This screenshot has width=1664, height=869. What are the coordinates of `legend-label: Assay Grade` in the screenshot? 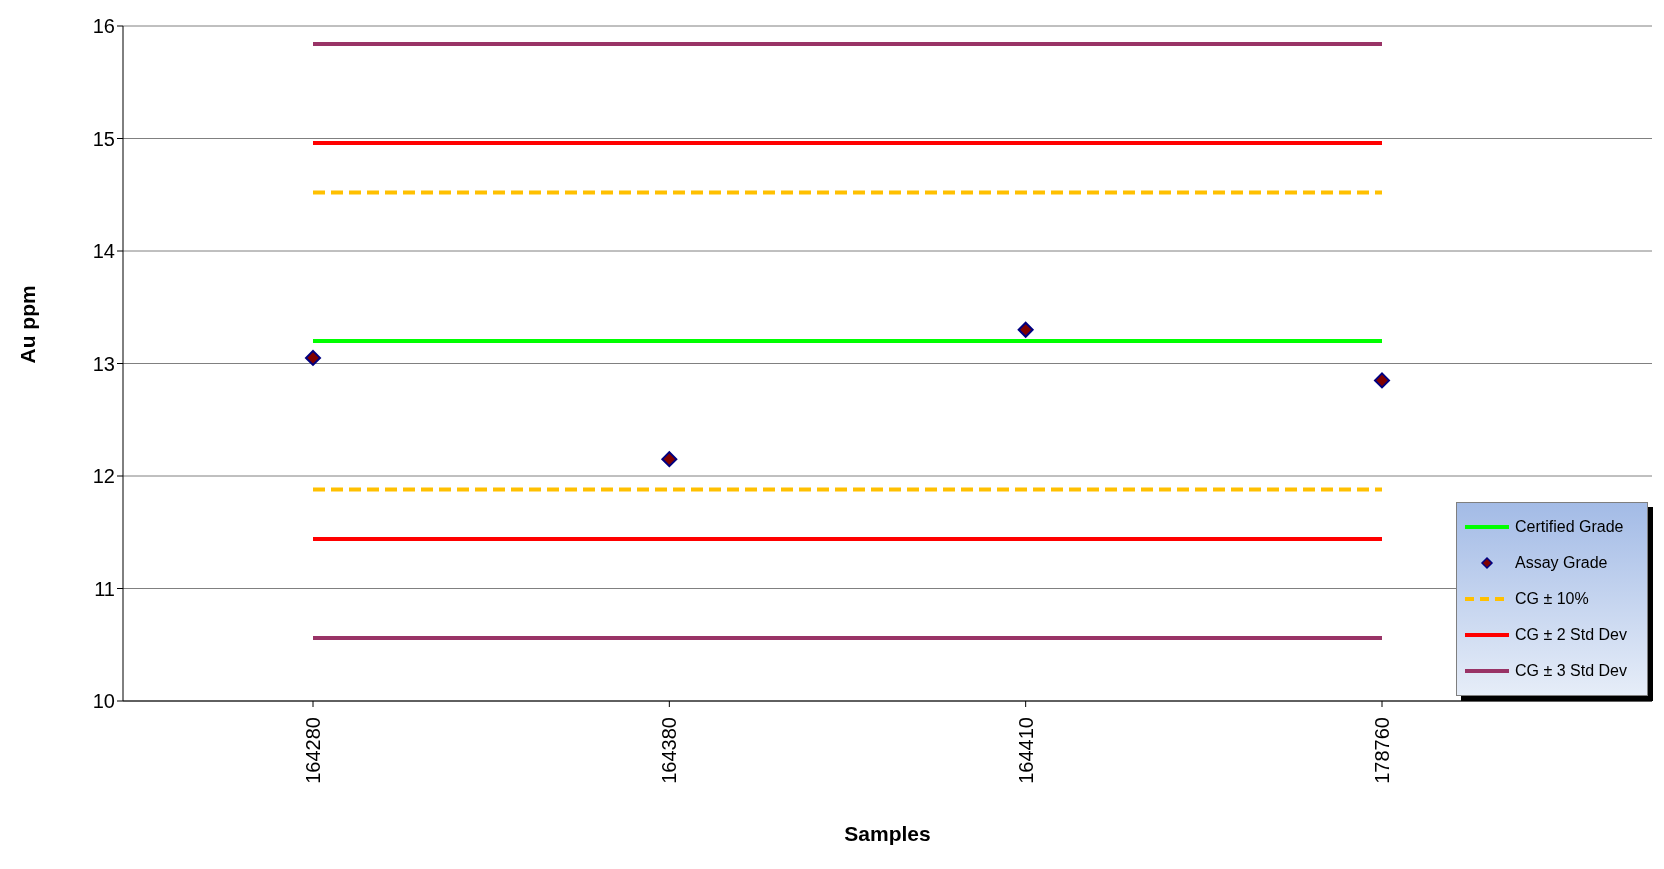 It's located at (1561, 563).